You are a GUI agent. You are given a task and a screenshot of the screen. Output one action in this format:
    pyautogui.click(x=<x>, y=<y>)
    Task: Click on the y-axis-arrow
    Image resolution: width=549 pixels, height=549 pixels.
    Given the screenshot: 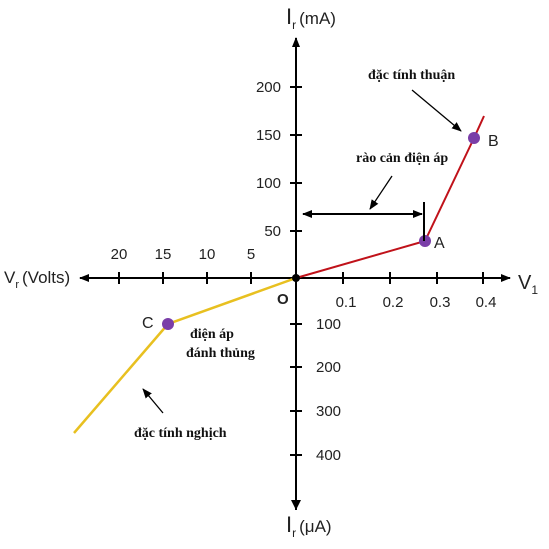 What is the action you would take?
    pyautogui.click(x=296, y=505)
    